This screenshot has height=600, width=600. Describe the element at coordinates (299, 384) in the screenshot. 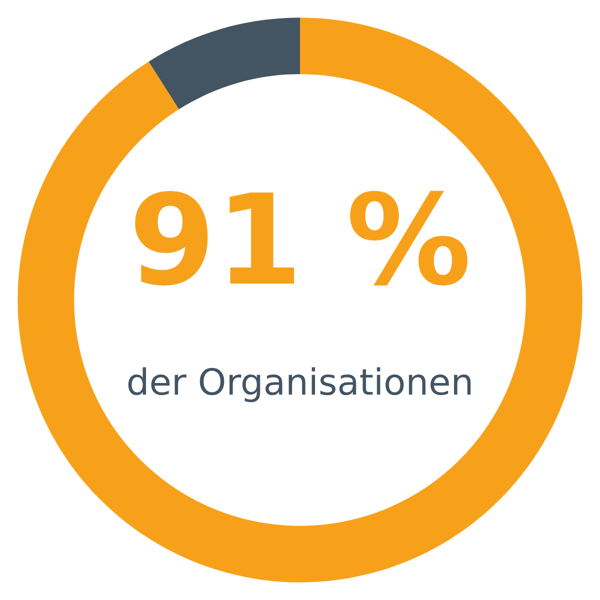

I see `text: der Organisationen` at that location.